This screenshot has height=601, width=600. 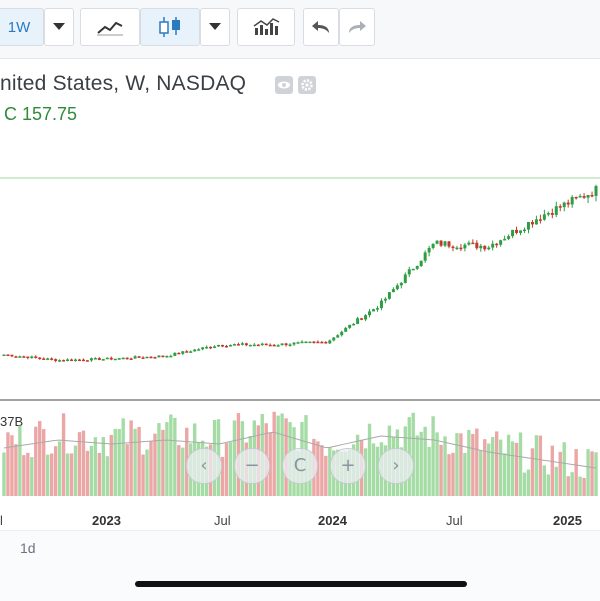 I want to click on zoom-out-icon: −, so click(x=252, y=466).